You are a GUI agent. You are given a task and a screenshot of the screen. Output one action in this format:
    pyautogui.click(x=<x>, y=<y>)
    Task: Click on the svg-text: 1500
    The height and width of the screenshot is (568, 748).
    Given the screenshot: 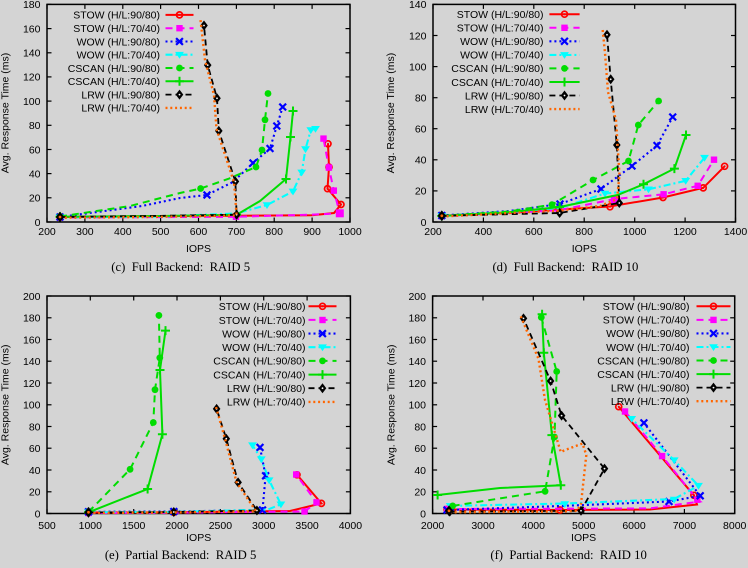 What is the action you would take?
    pyautogui.click(x=134, y=526)
    